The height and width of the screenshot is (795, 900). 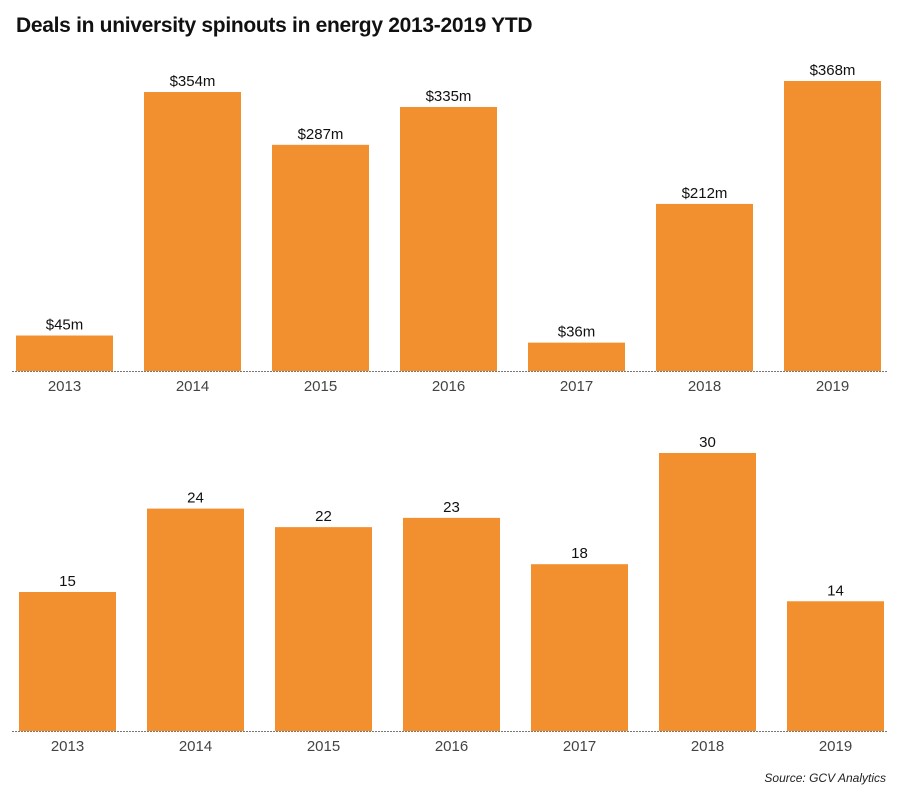 I want to click on data-label: $212m, so click(x=705, y=193).